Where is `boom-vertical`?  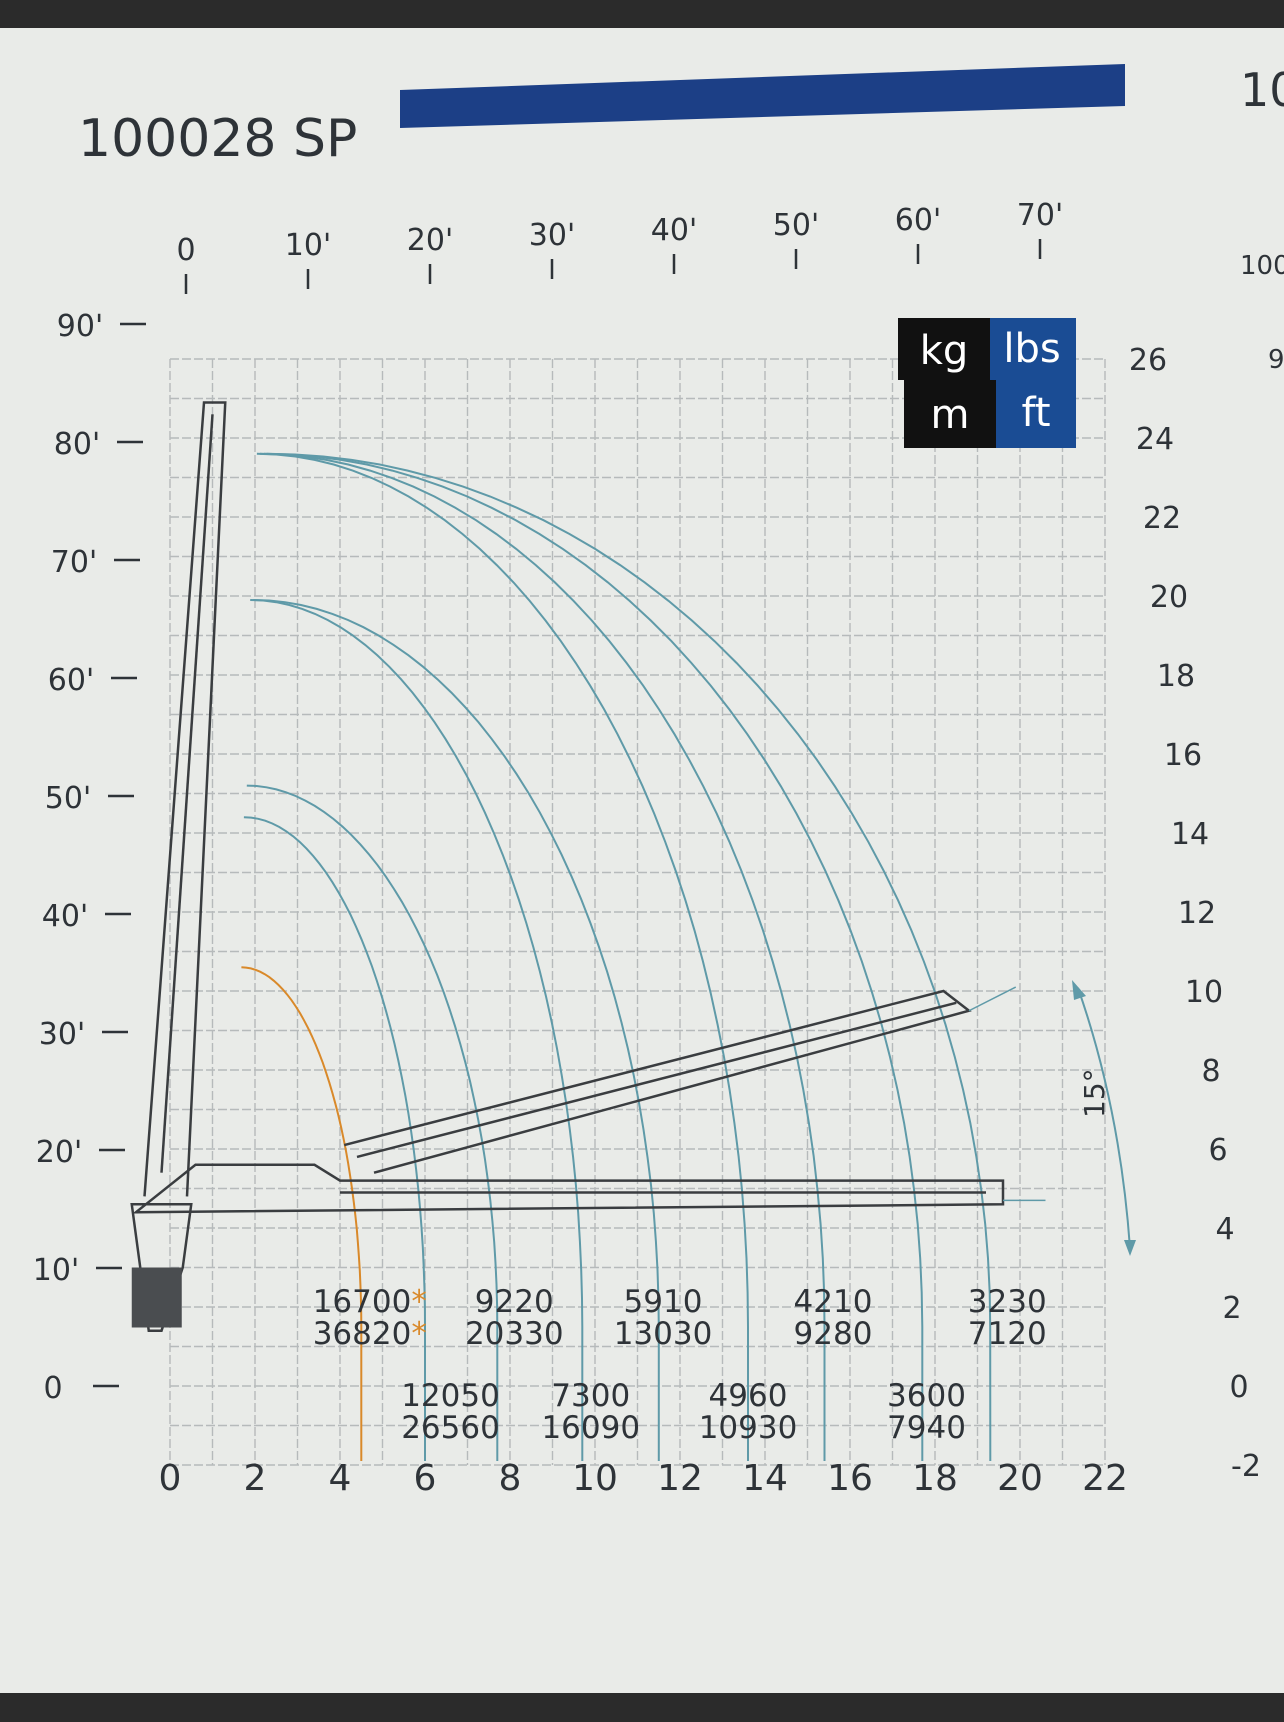
boom-vertical is located at coordinates (185, 799).